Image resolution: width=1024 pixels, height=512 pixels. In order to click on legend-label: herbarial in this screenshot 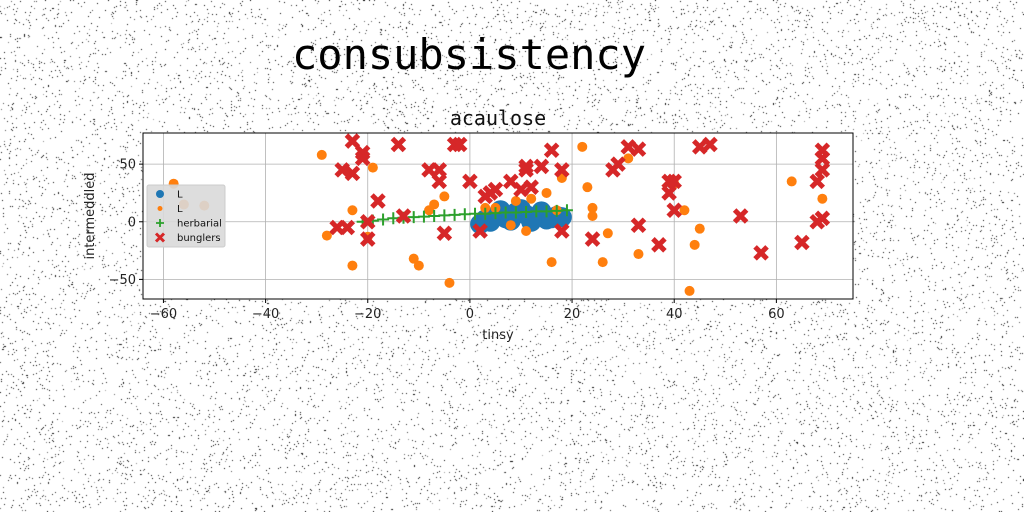, I will do `click(199, 224)`.